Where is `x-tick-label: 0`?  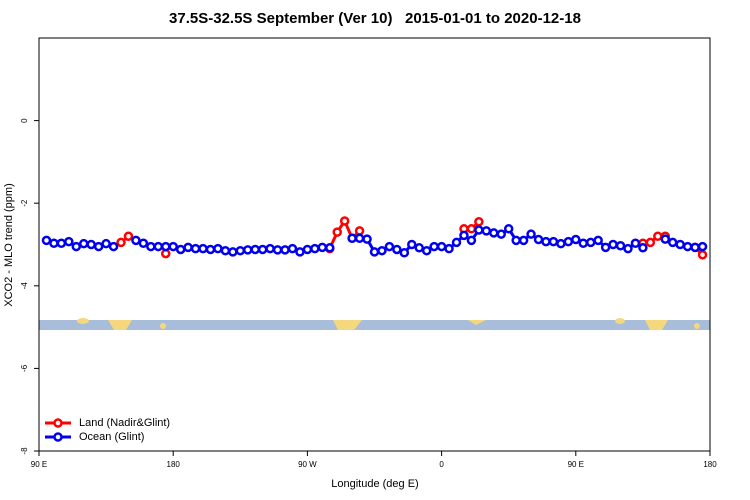 x-tick-label: 0 is located at coordinates (441, 464).